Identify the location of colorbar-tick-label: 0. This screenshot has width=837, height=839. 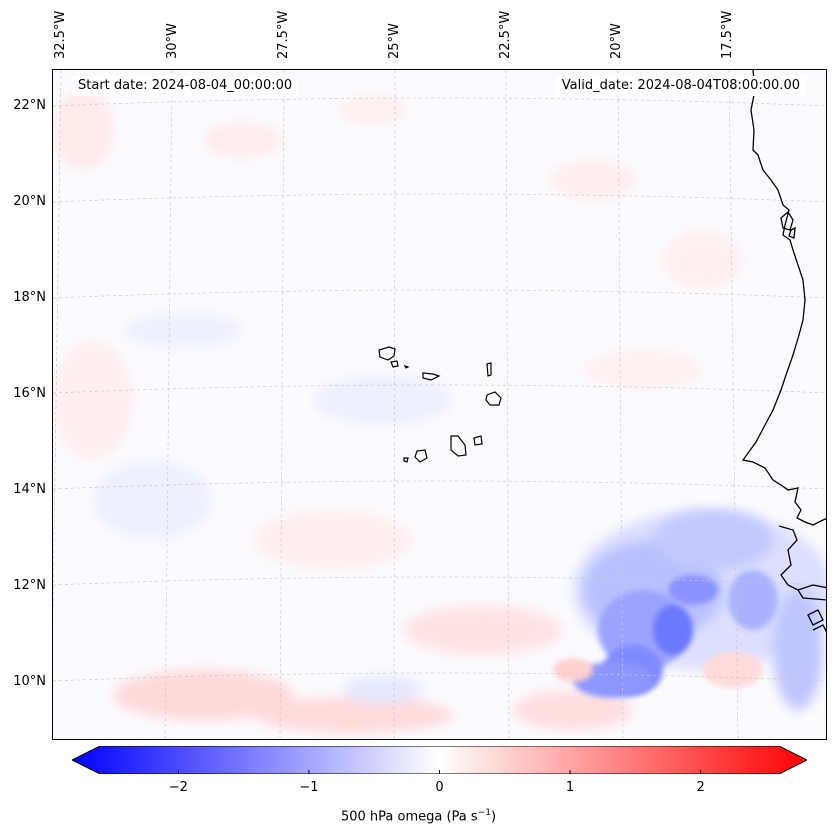
(439, 787).